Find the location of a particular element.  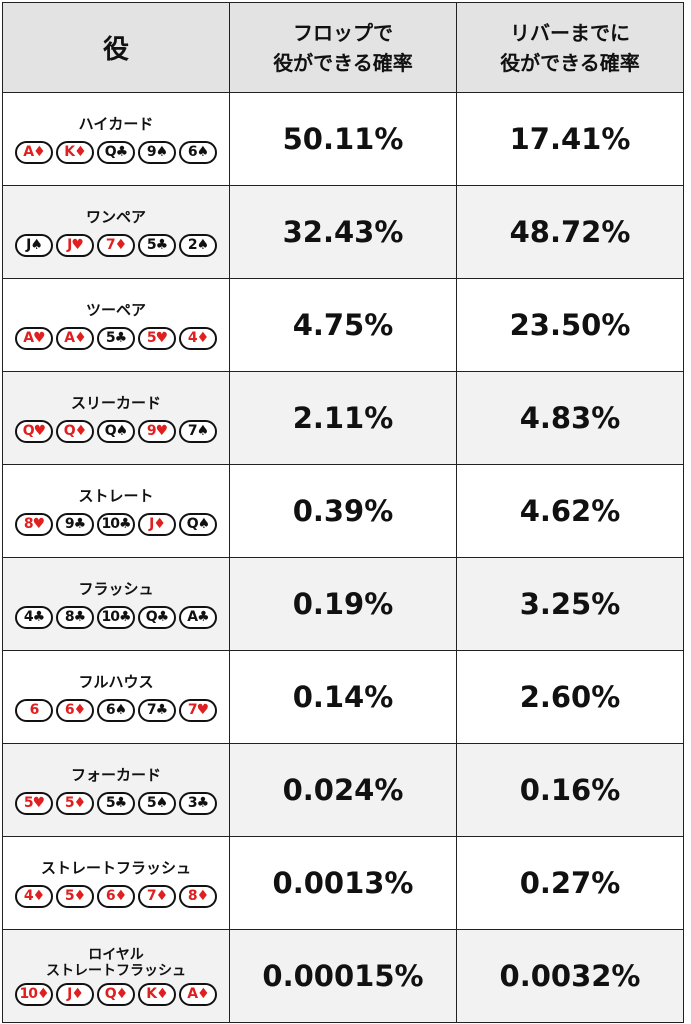

playing-card: 7♣ is located at coordinates (157, 710).